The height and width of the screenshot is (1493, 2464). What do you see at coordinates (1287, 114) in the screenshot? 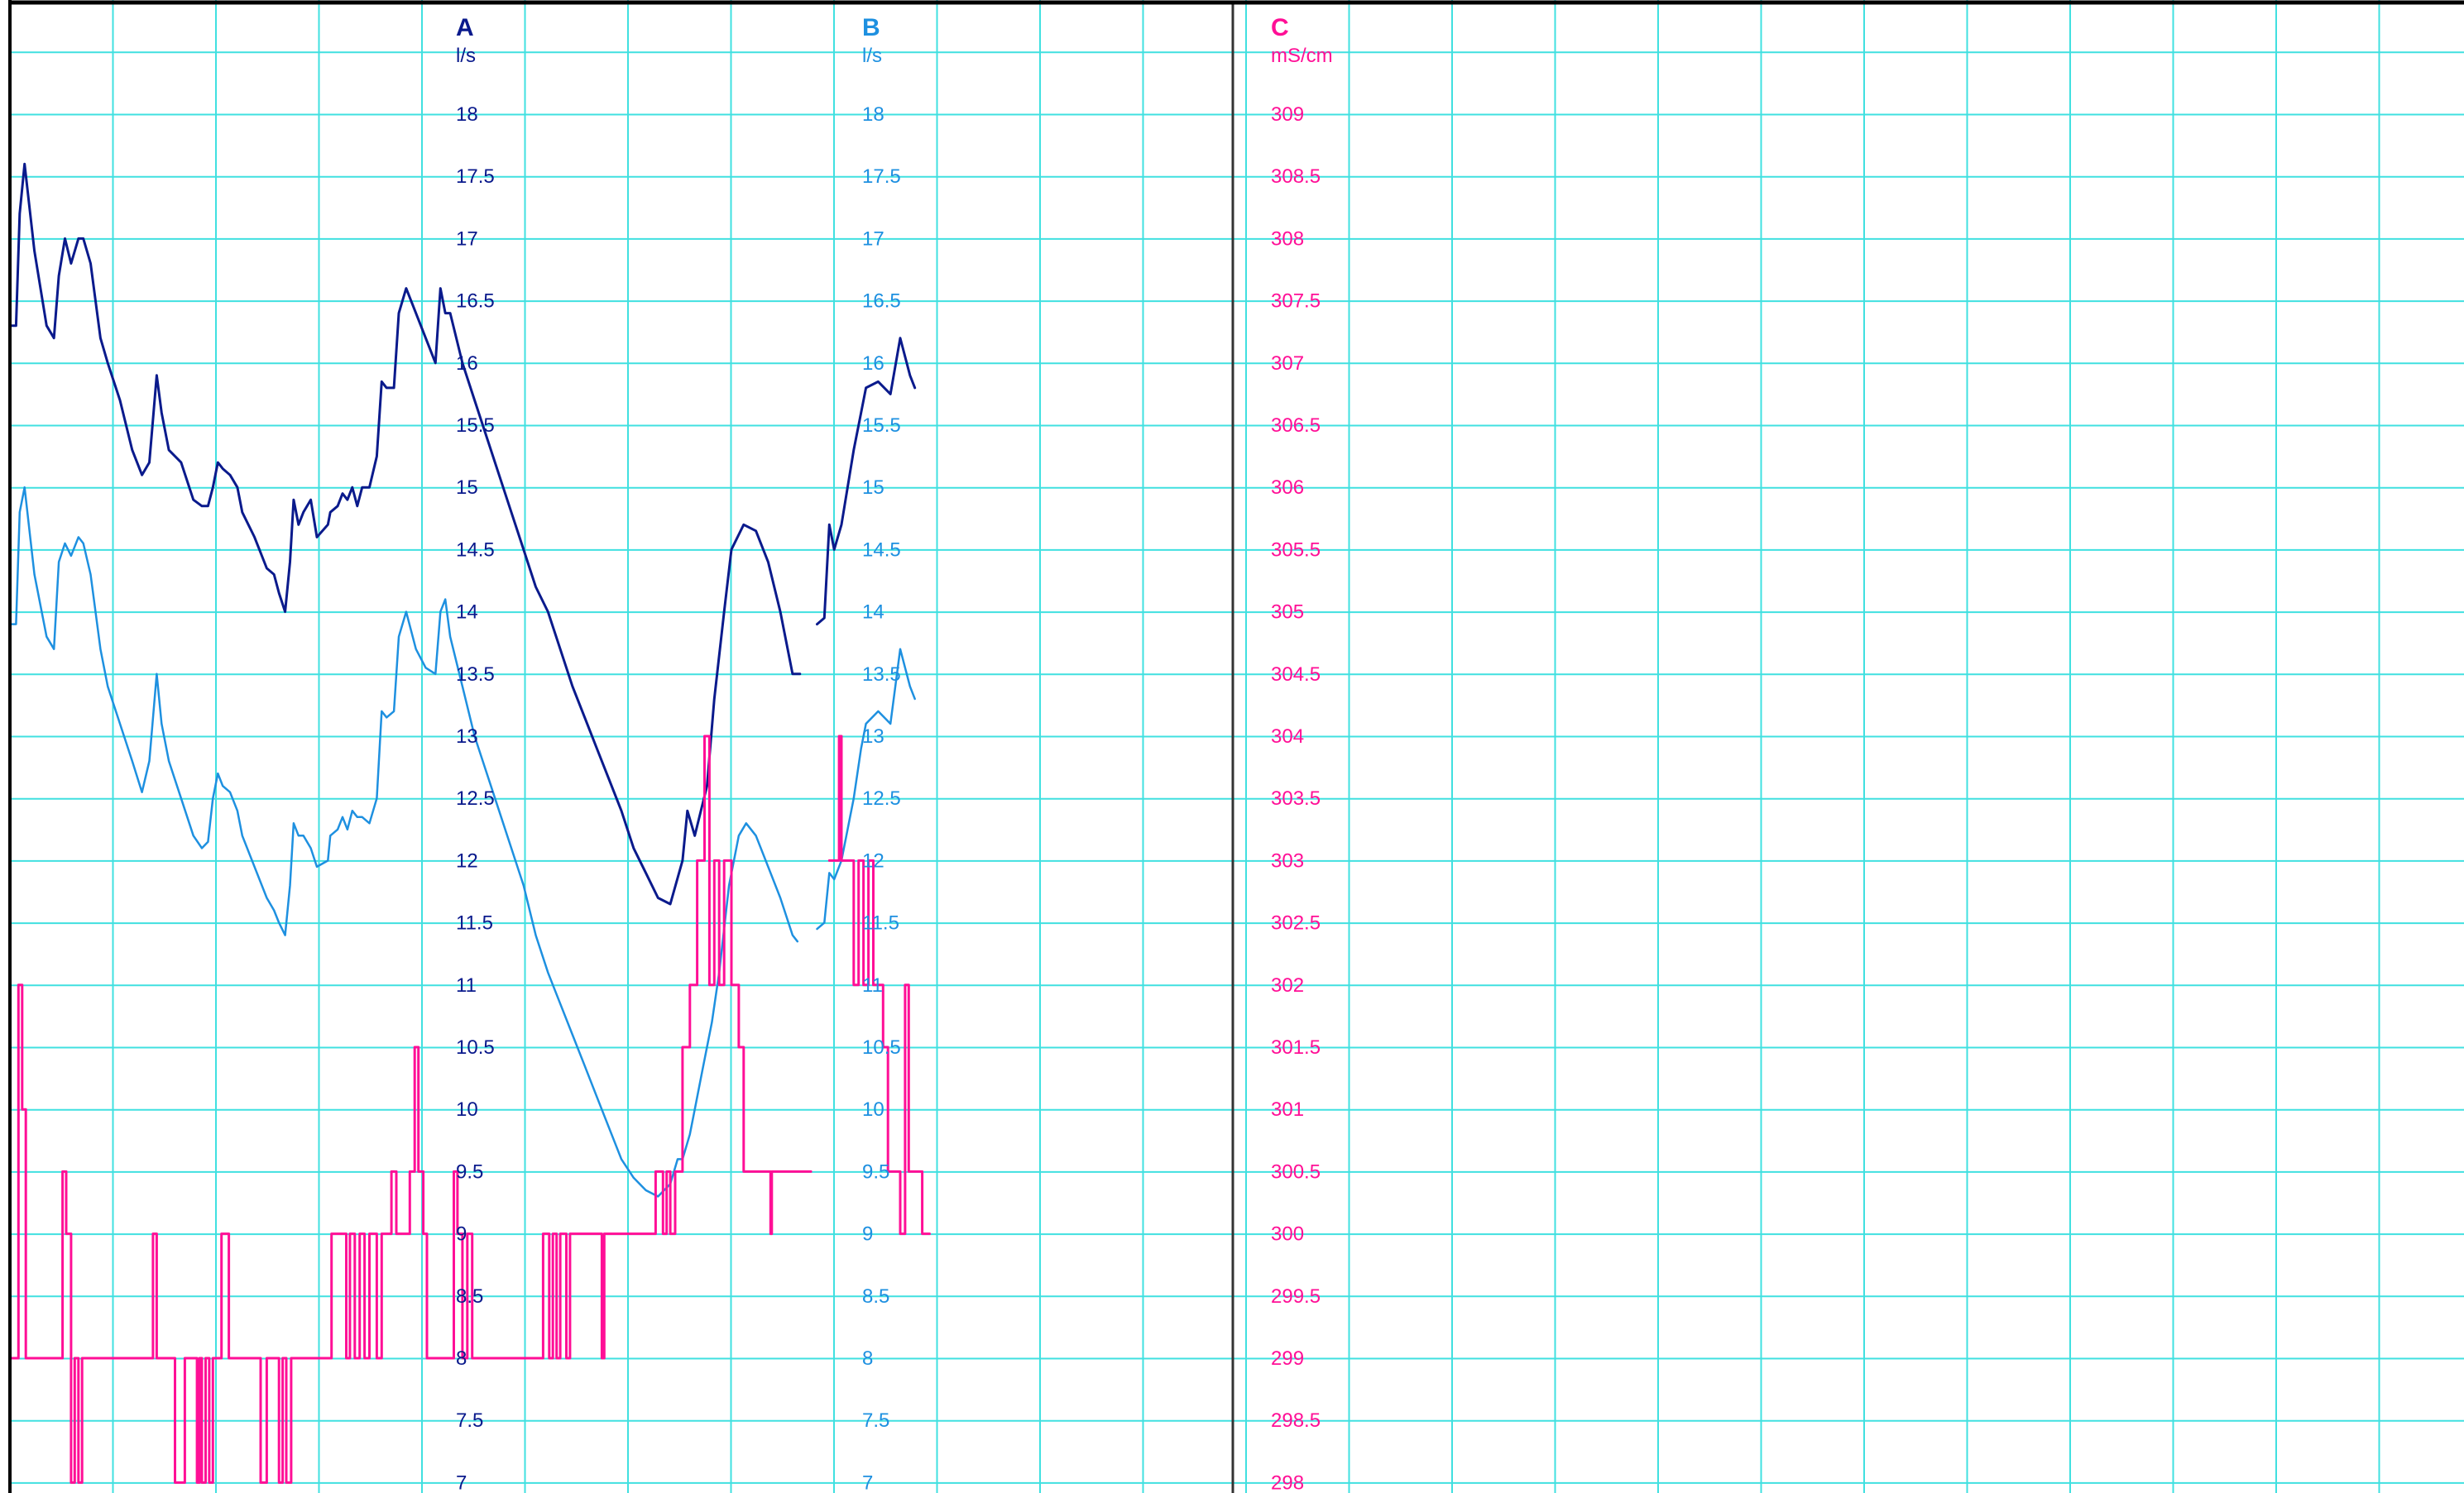
I see `axis-c-tick-label: 309` at bounding box center [1287, 114].